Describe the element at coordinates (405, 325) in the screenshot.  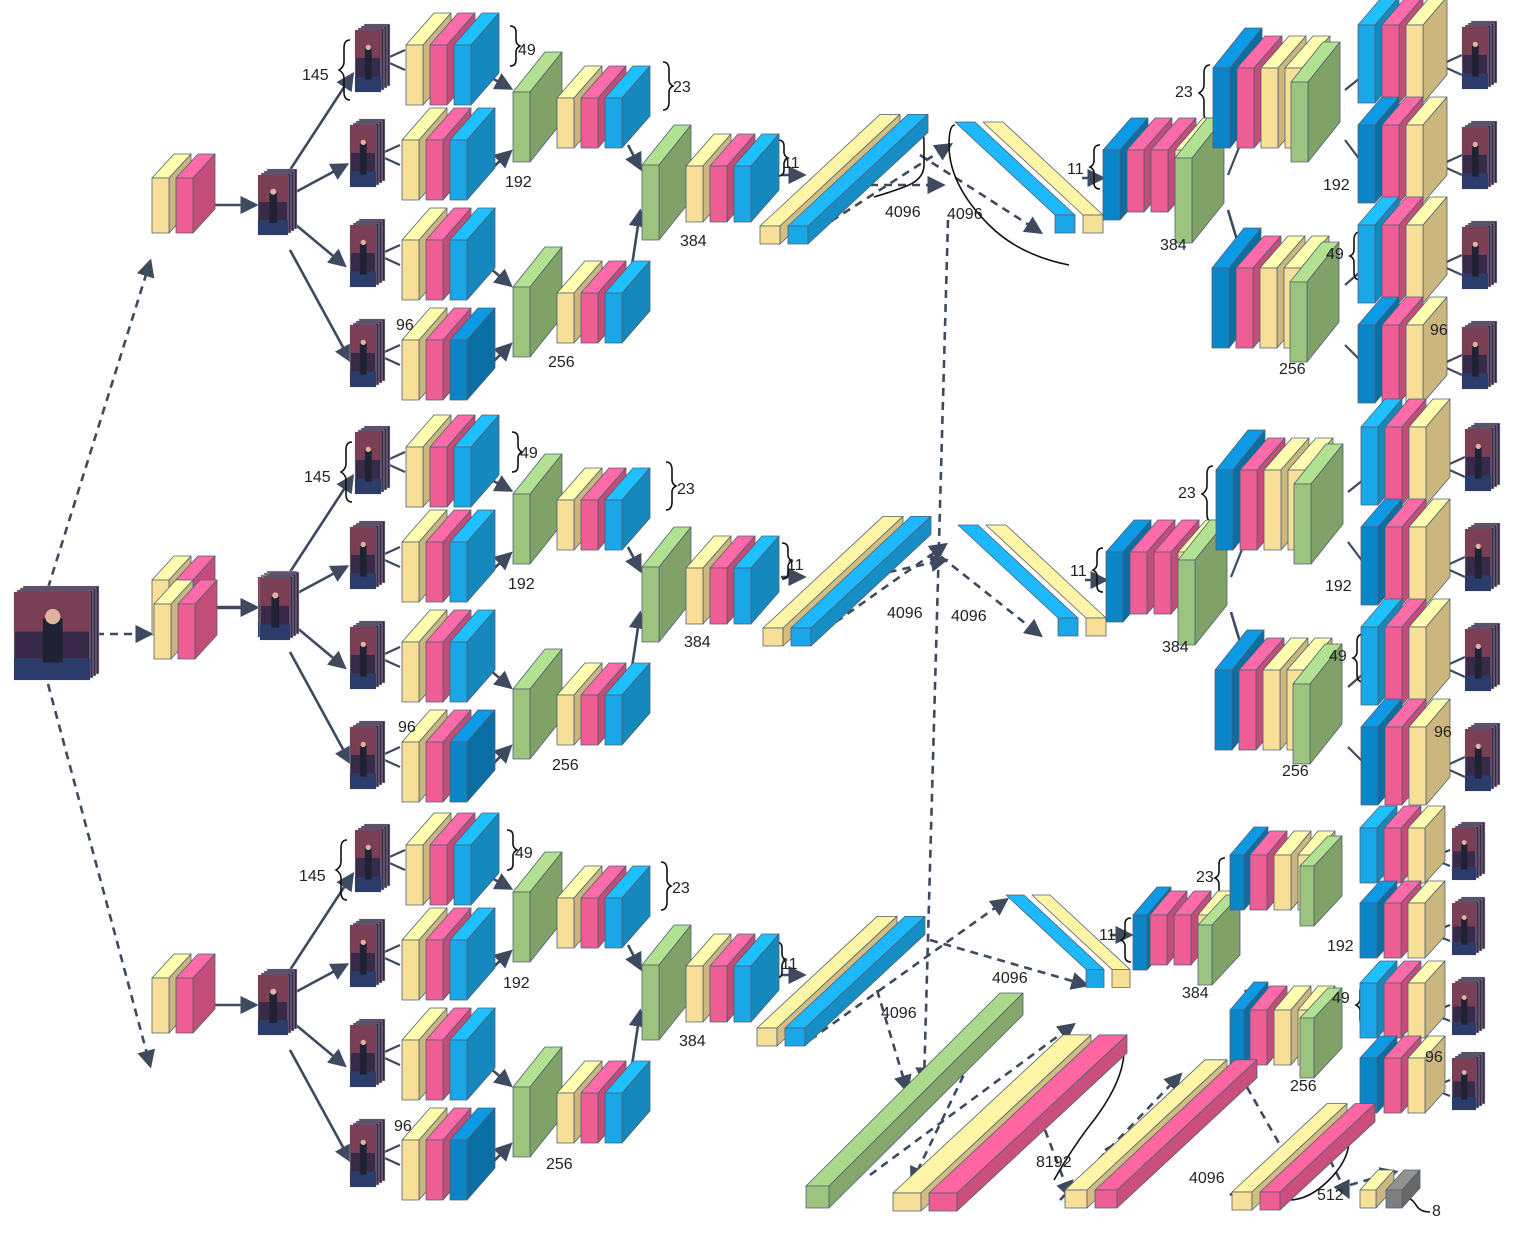
I see `label-96: 96` at that location.